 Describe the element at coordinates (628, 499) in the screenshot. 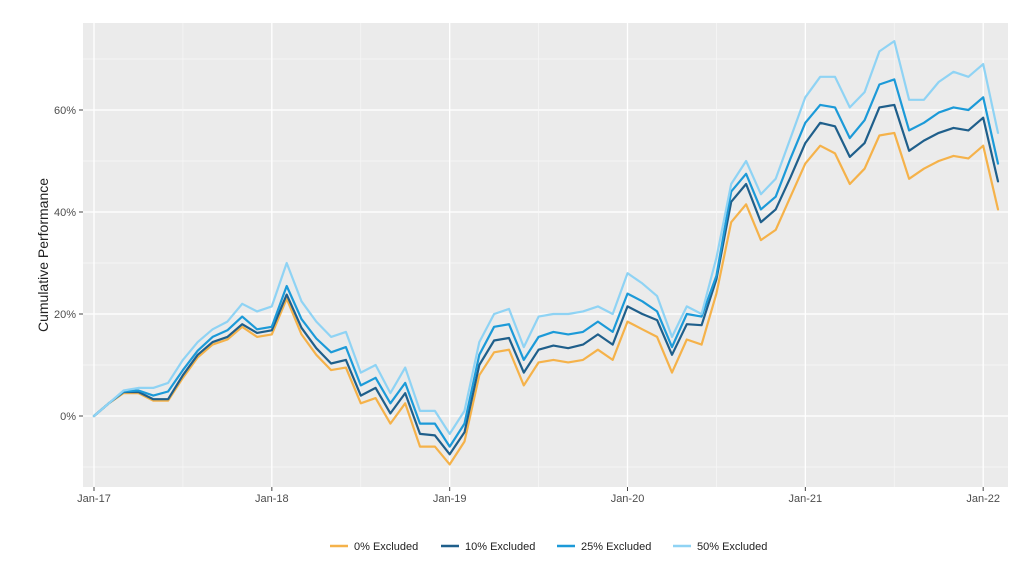

I see `x-tick-label: Jan-20` at that location.